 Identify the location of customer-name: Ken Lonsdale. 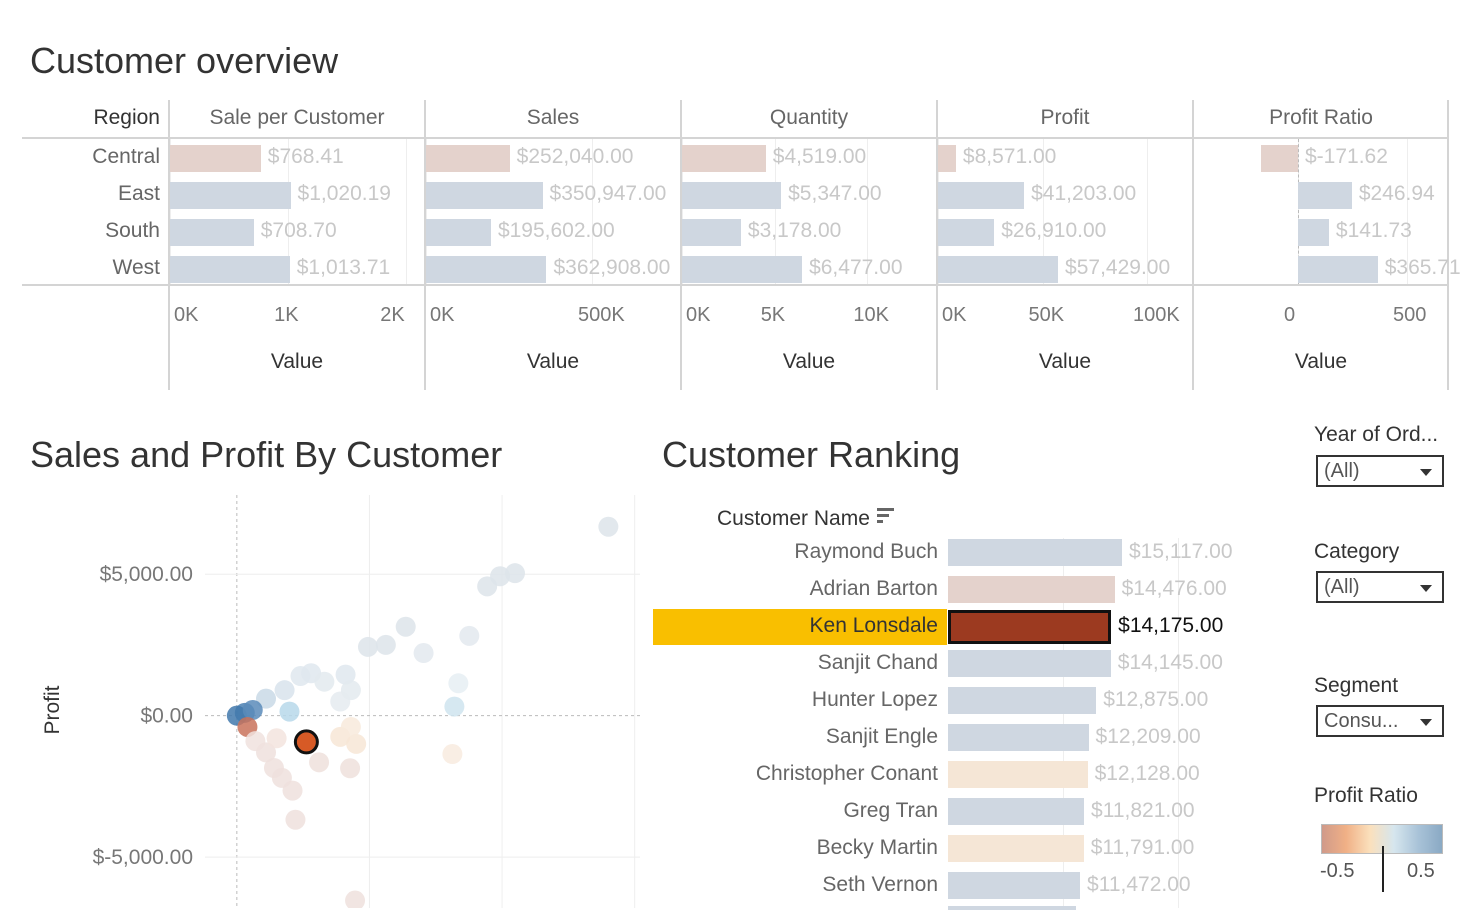
(873, 625).